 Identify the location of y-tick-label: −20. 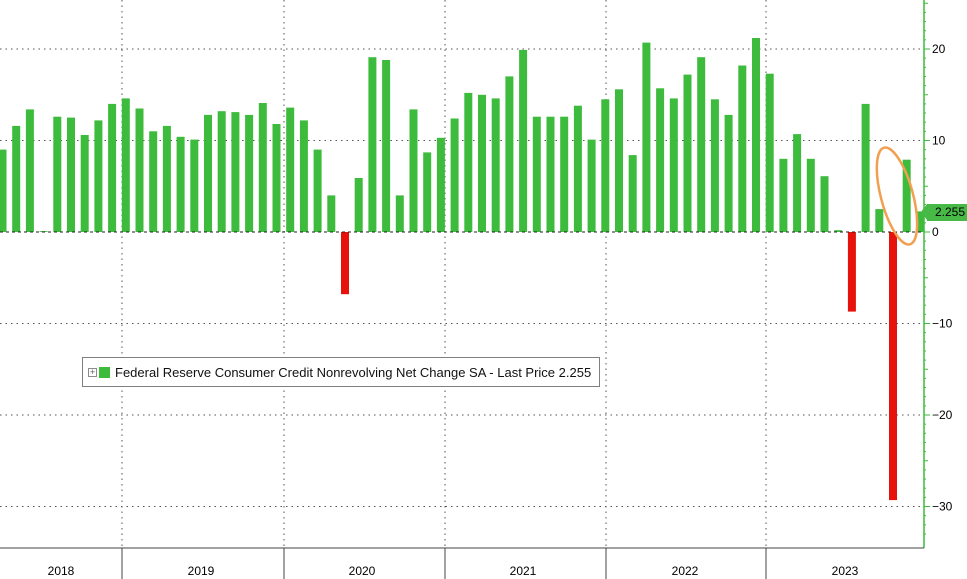
(942, 415).